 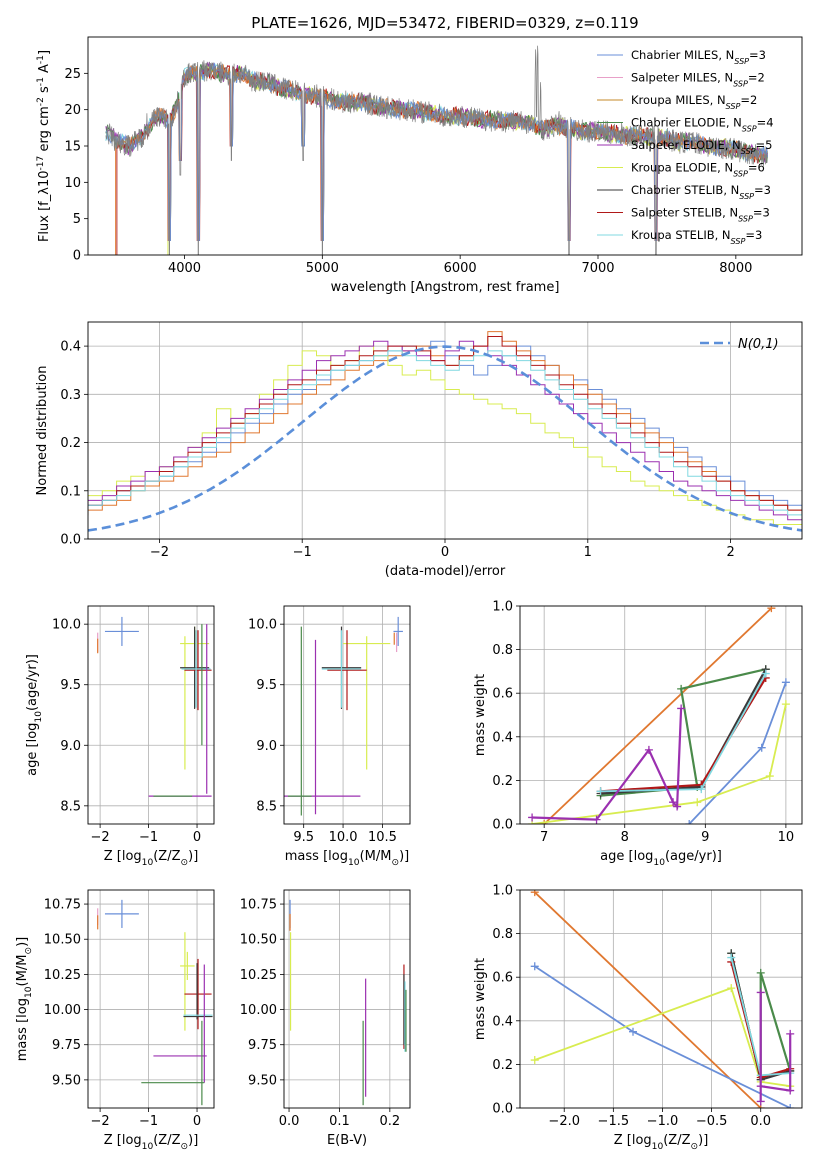 I want to click on y-tick-label: 10, so click(x=72, y=183).